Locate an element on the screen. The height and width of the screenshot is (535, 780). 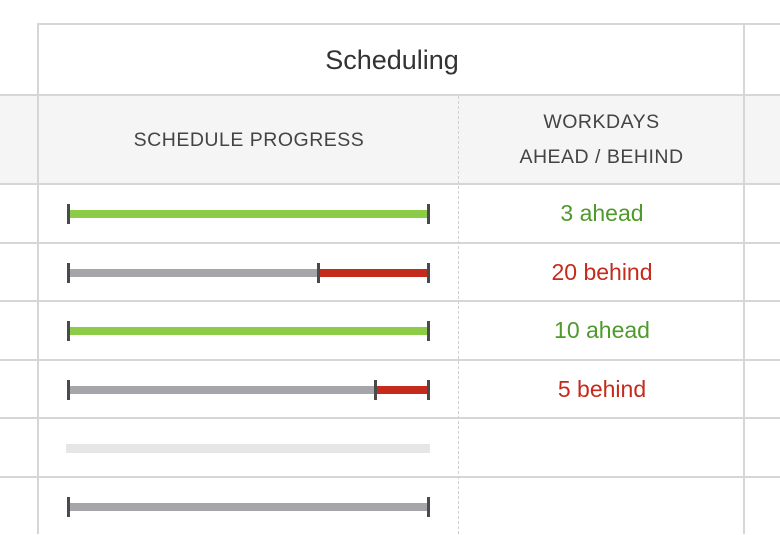
table-row: 3 ahead is located at coordinates (392, 213).